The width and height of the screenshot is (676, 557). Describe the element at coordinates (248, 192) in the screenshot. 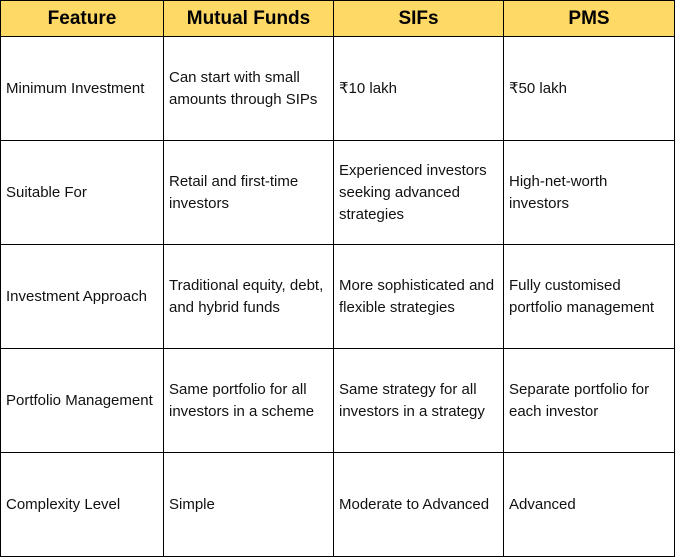

I see `table-cell: Retail and first-time investors` at that location.